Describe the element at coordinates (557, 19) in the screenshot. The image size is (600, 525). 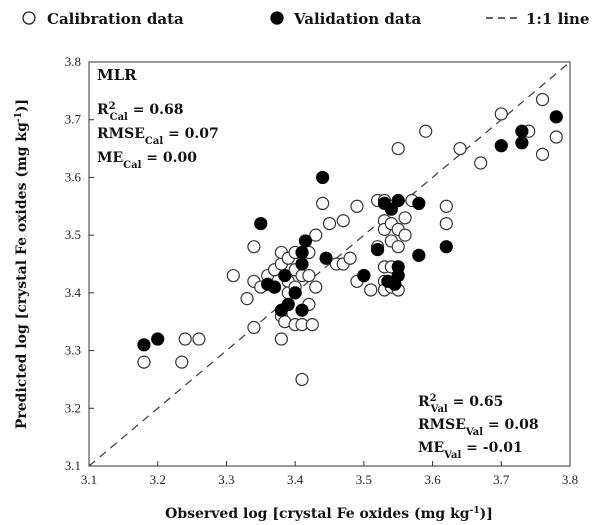
I see `legend-line-label: 1:1 line` at that location.